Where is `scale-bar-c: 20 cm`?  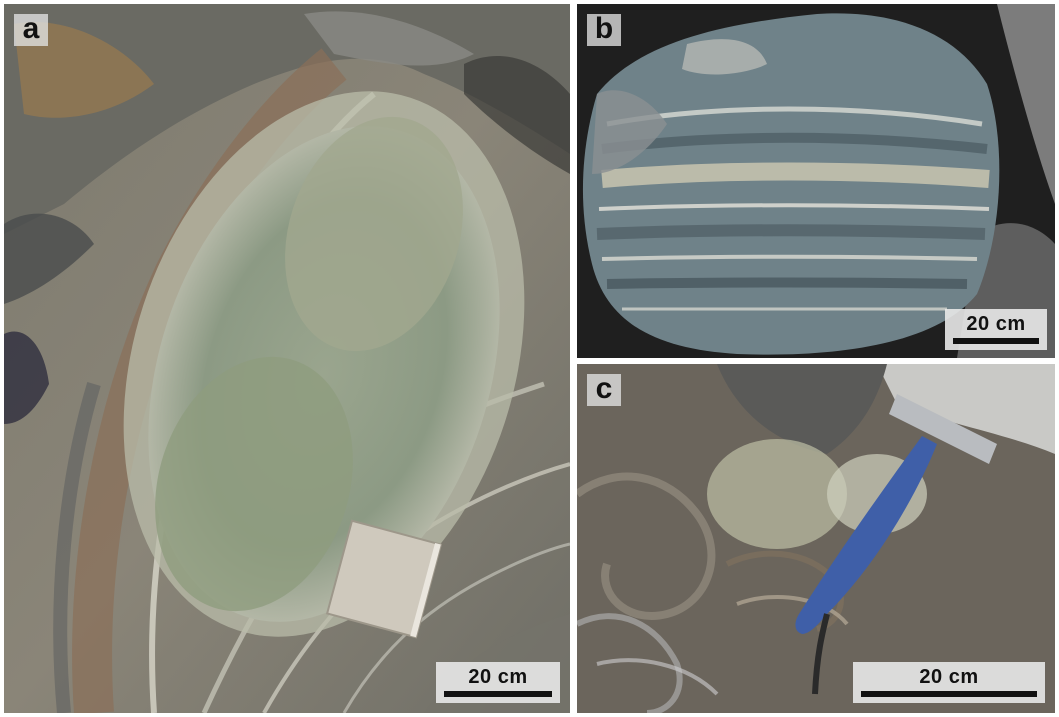 scale-bar-c: 20 cm is located at coordinates (949, 682).